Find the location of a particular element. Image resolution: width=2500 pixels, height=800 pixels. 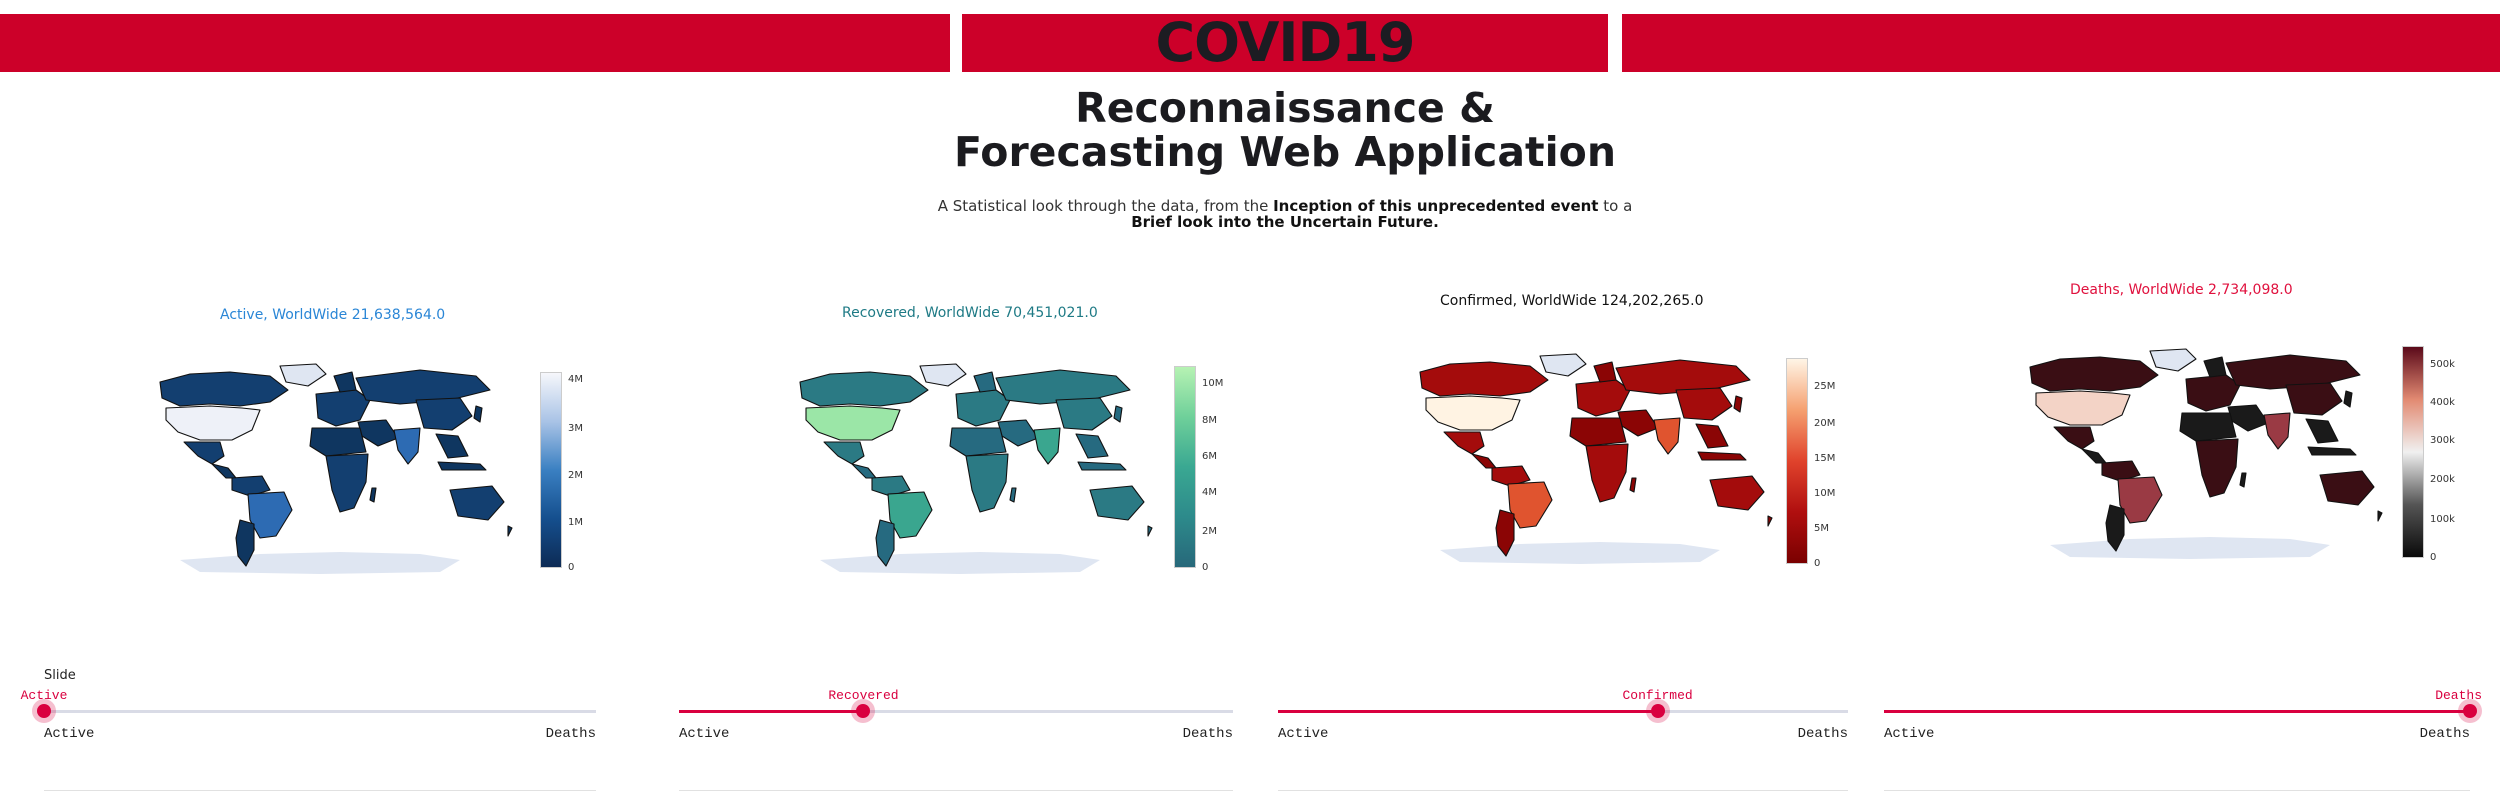

world-map-active is located at coordinates (320, 470).